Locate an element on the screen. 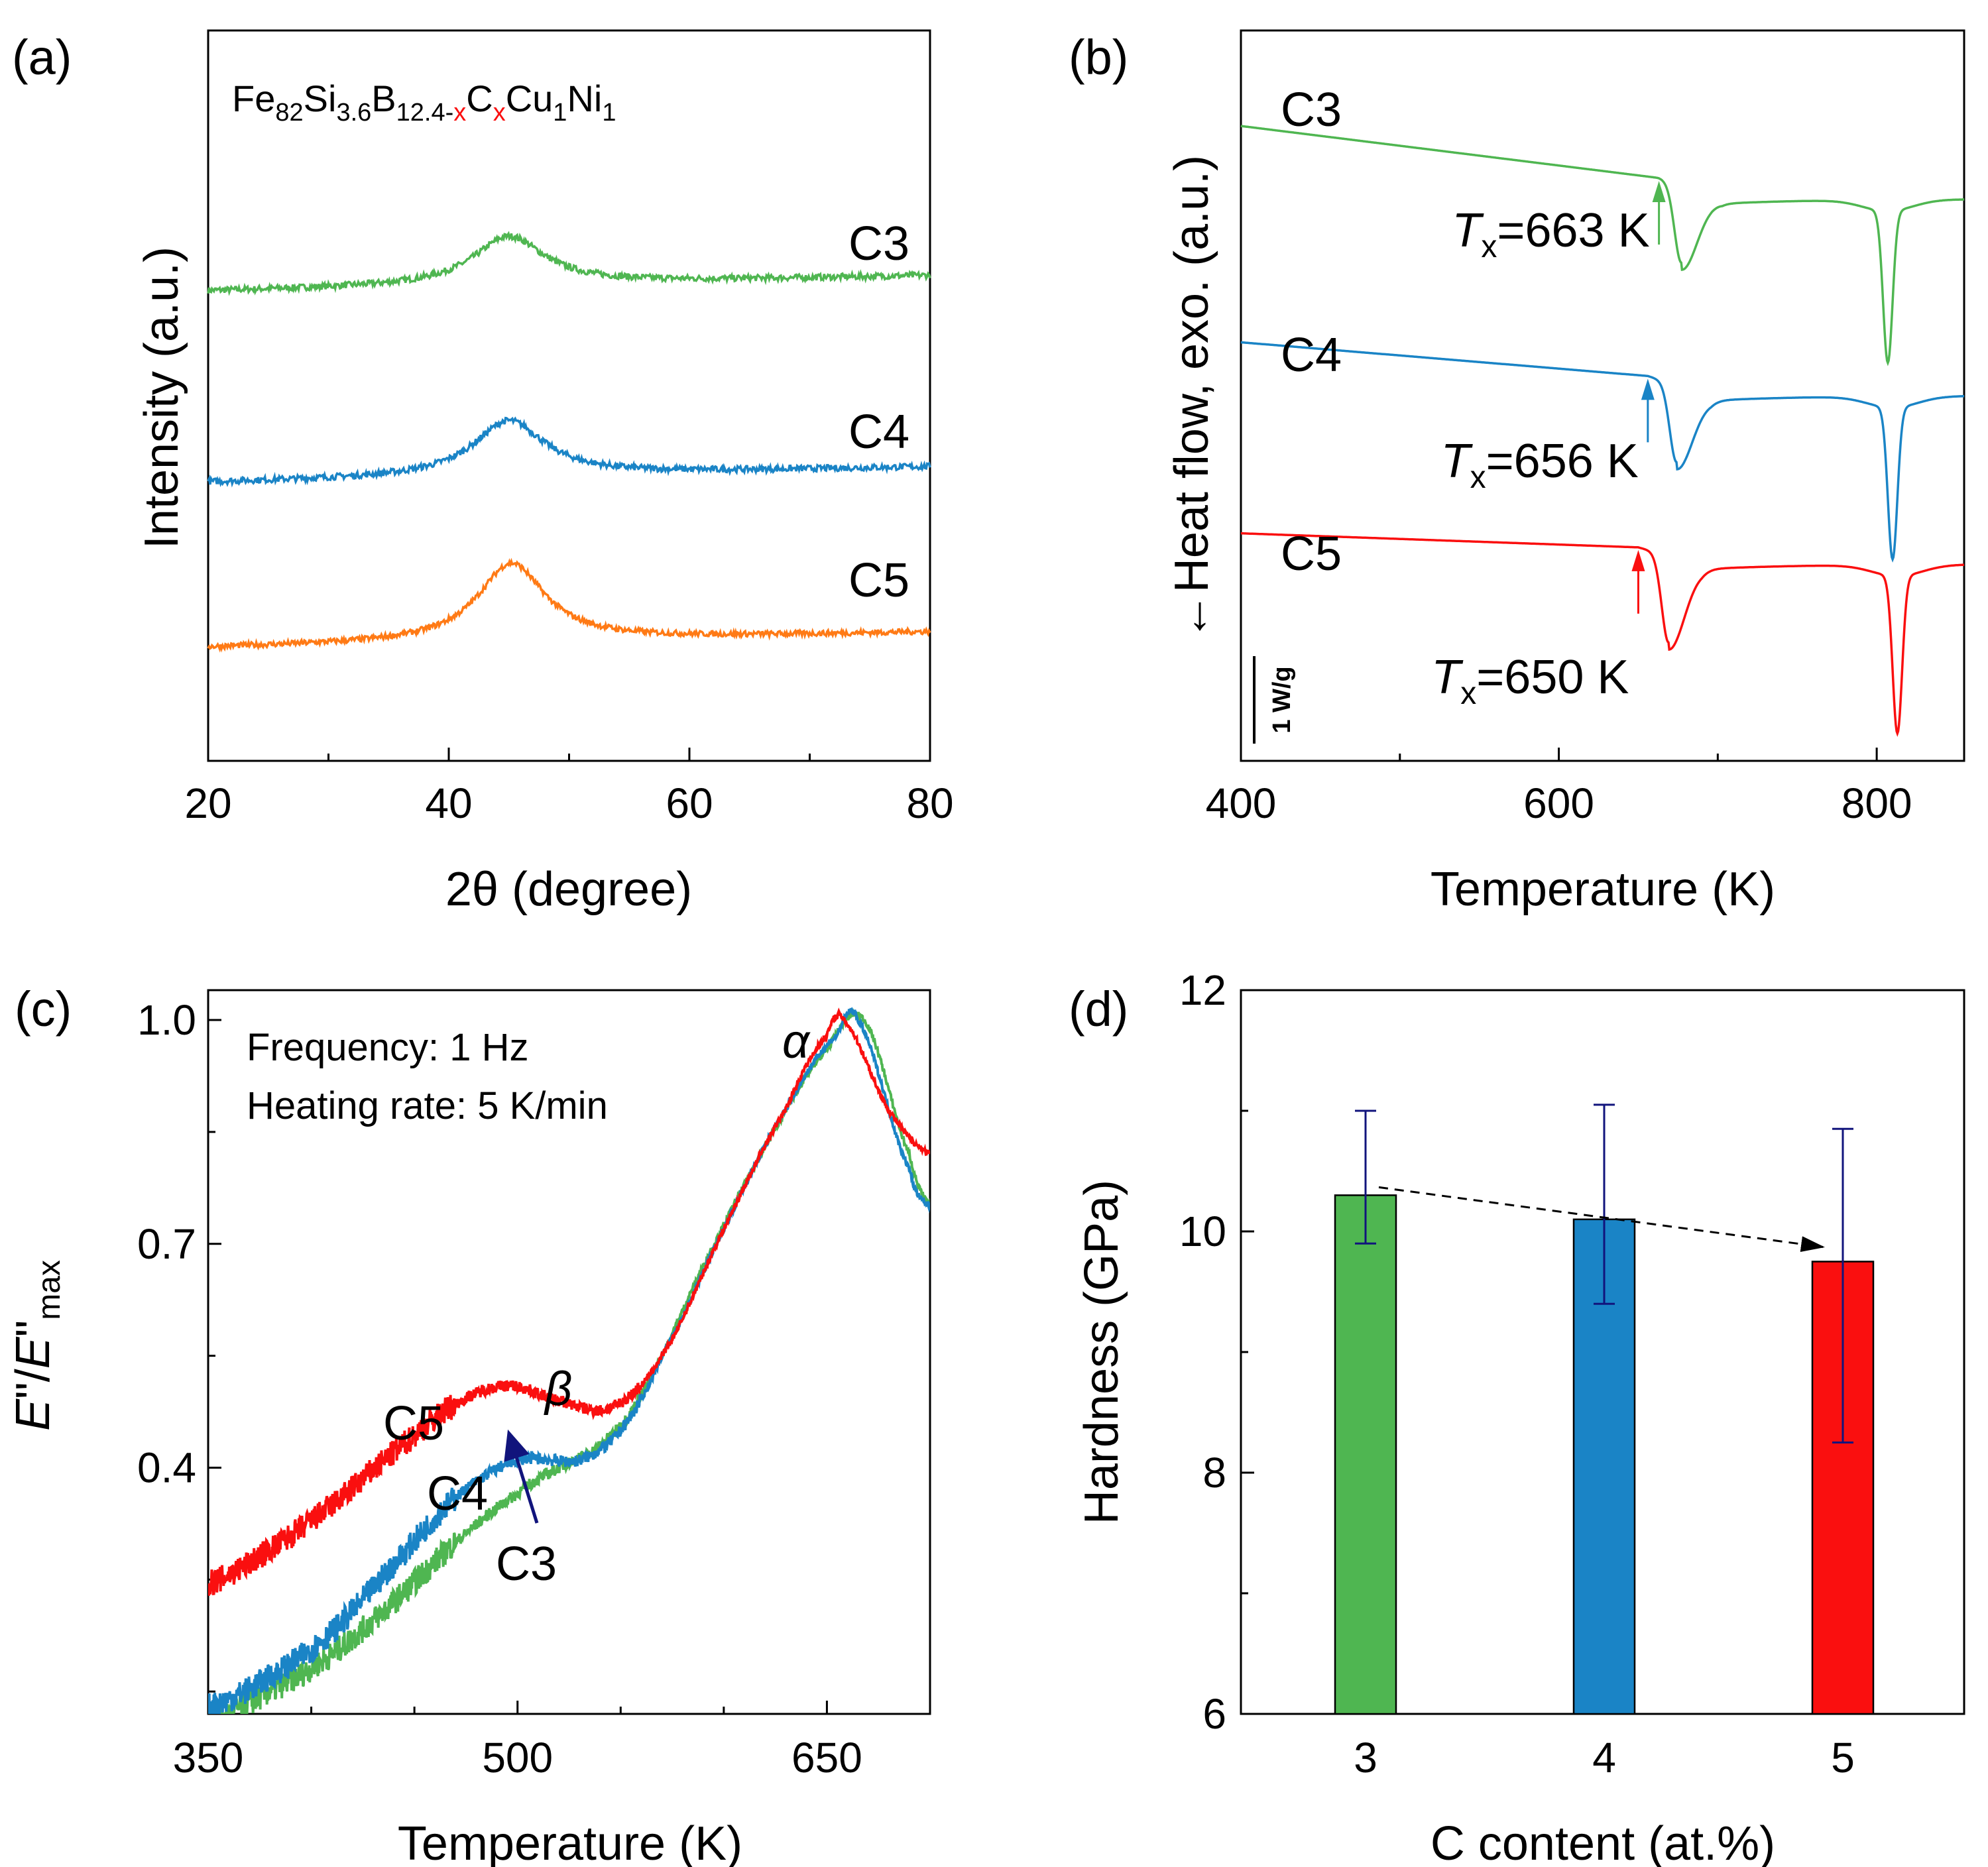 This screenshot has width=1988, height=1867. panel-a-ticks: 20 40 60 80 is located at coordinates (569, 787).